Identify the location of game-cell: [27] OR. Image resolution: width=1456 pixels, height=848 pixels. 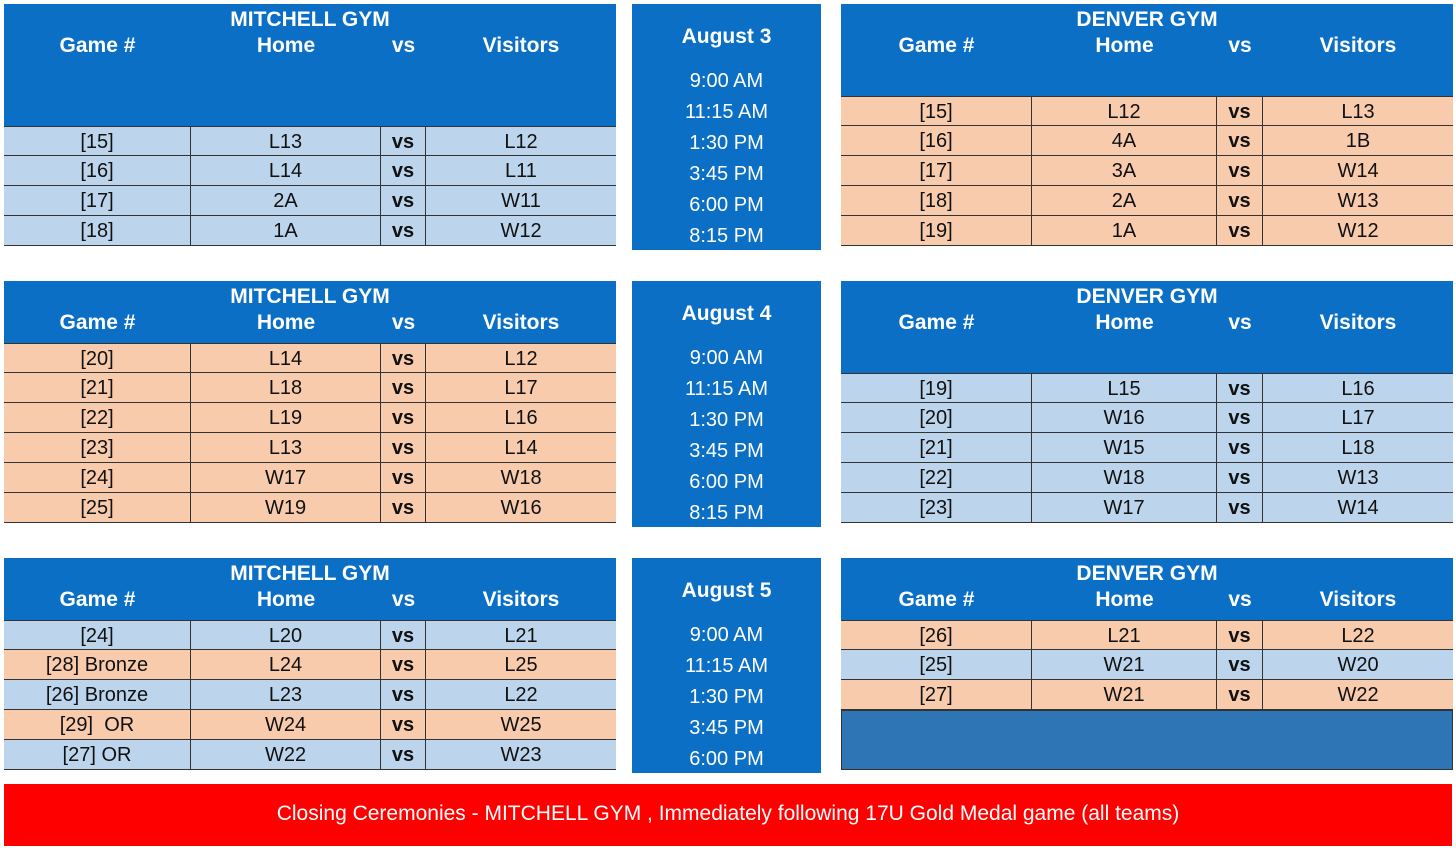
(97, 754).